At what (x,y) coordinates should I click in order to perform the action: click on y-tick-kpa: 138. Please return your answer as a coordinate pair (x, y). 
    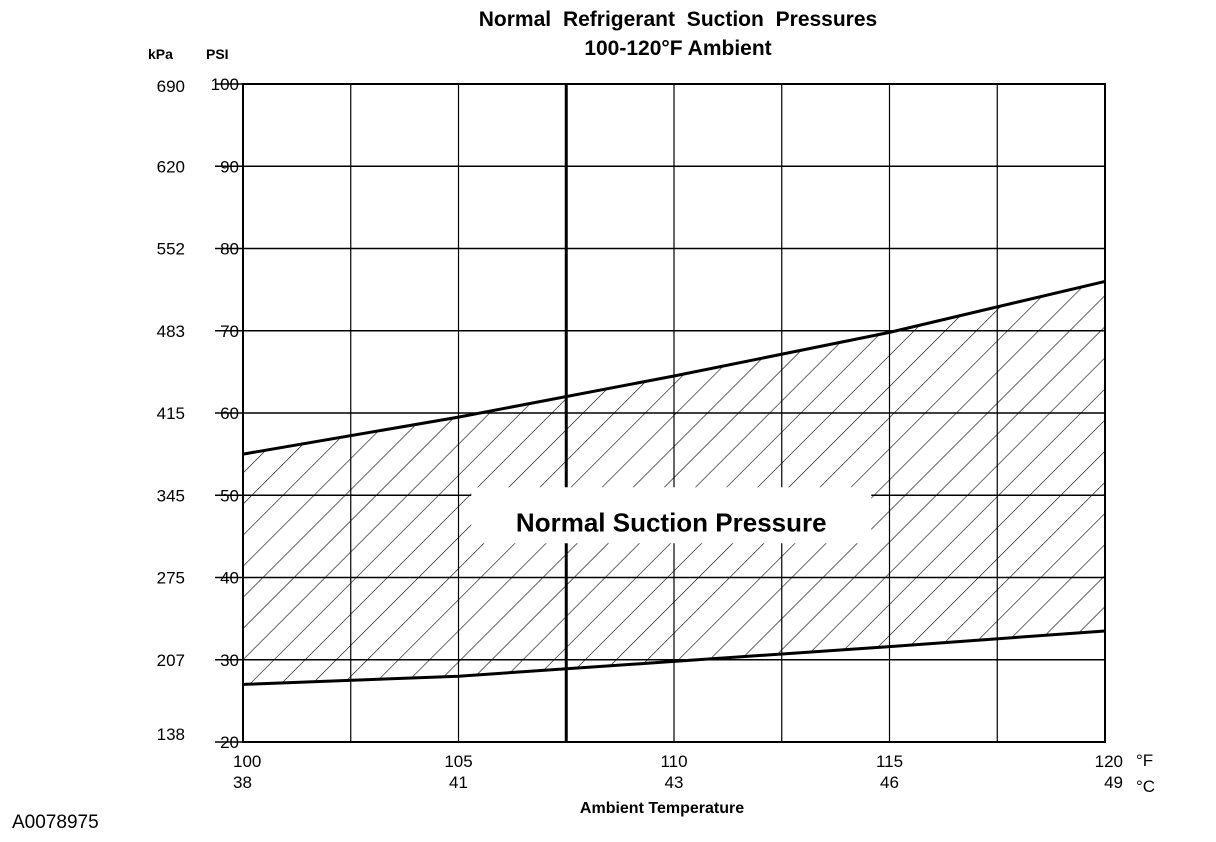
    Looking at the image, I should click on (171, 734).